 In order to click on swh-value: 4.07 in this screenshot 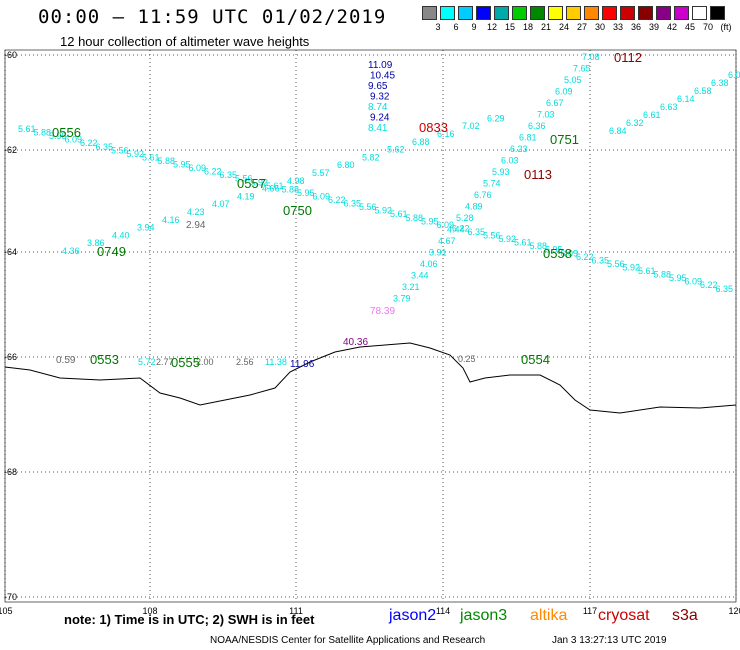, I will do `click(221, 204)`.